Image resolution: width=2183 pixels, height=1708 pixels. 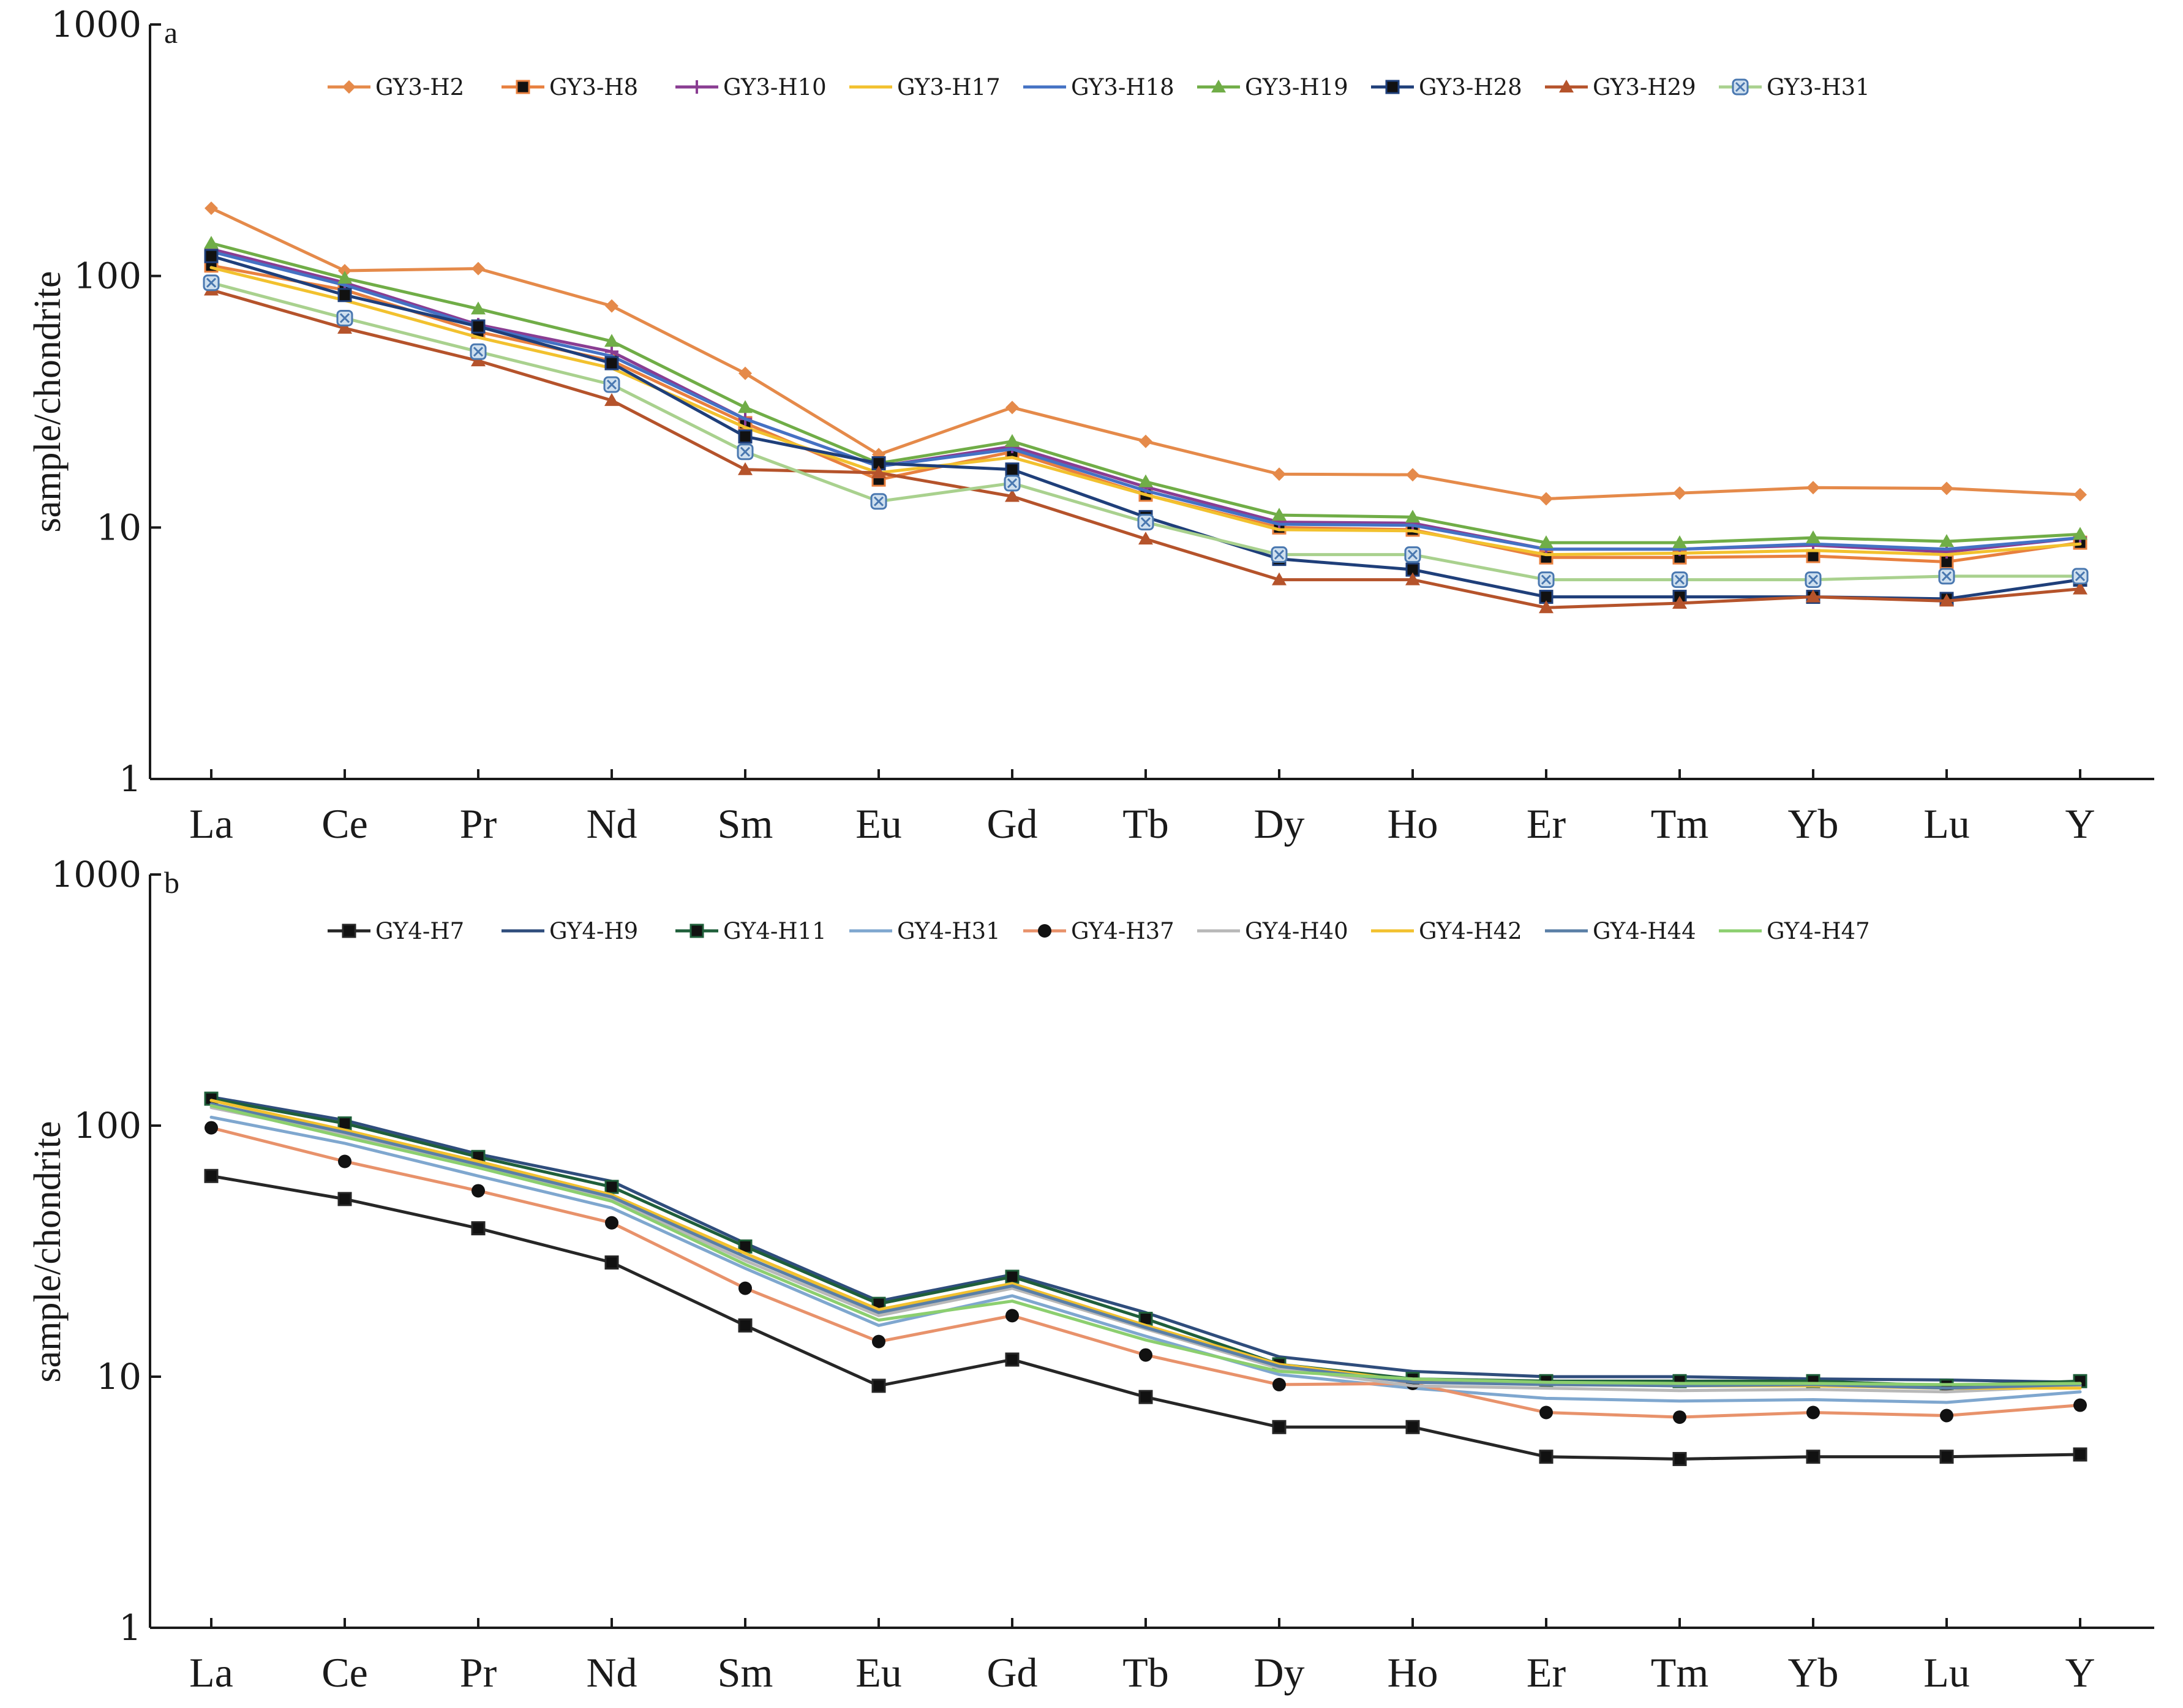 What do you see at coordinates (1011, 1673) in the screenshot?
I see `x-tick-label-b-gd: Gd` at bounding box center [1011, 1673].